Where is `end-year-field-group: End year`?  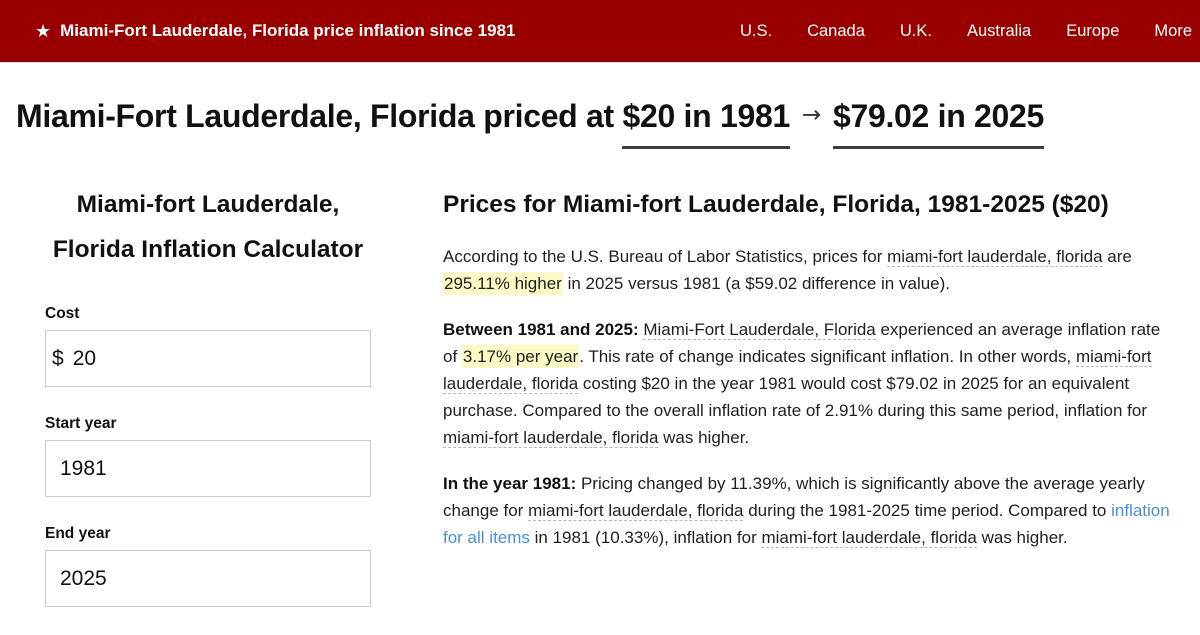 end-year-field-group: End year is located at coordinates (208, 566).